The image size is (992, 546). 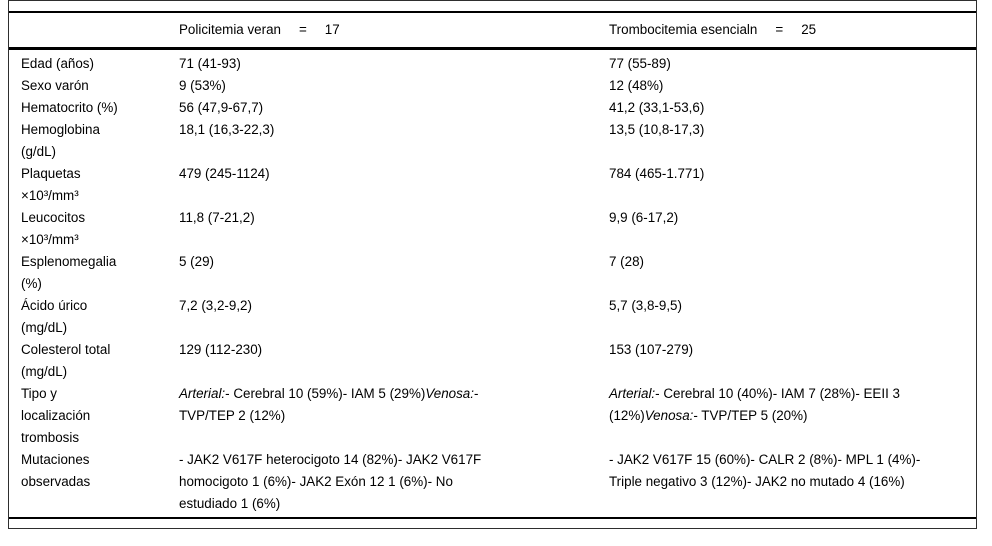 I want to click on header-separator-rule, so click(x=492, y=48).